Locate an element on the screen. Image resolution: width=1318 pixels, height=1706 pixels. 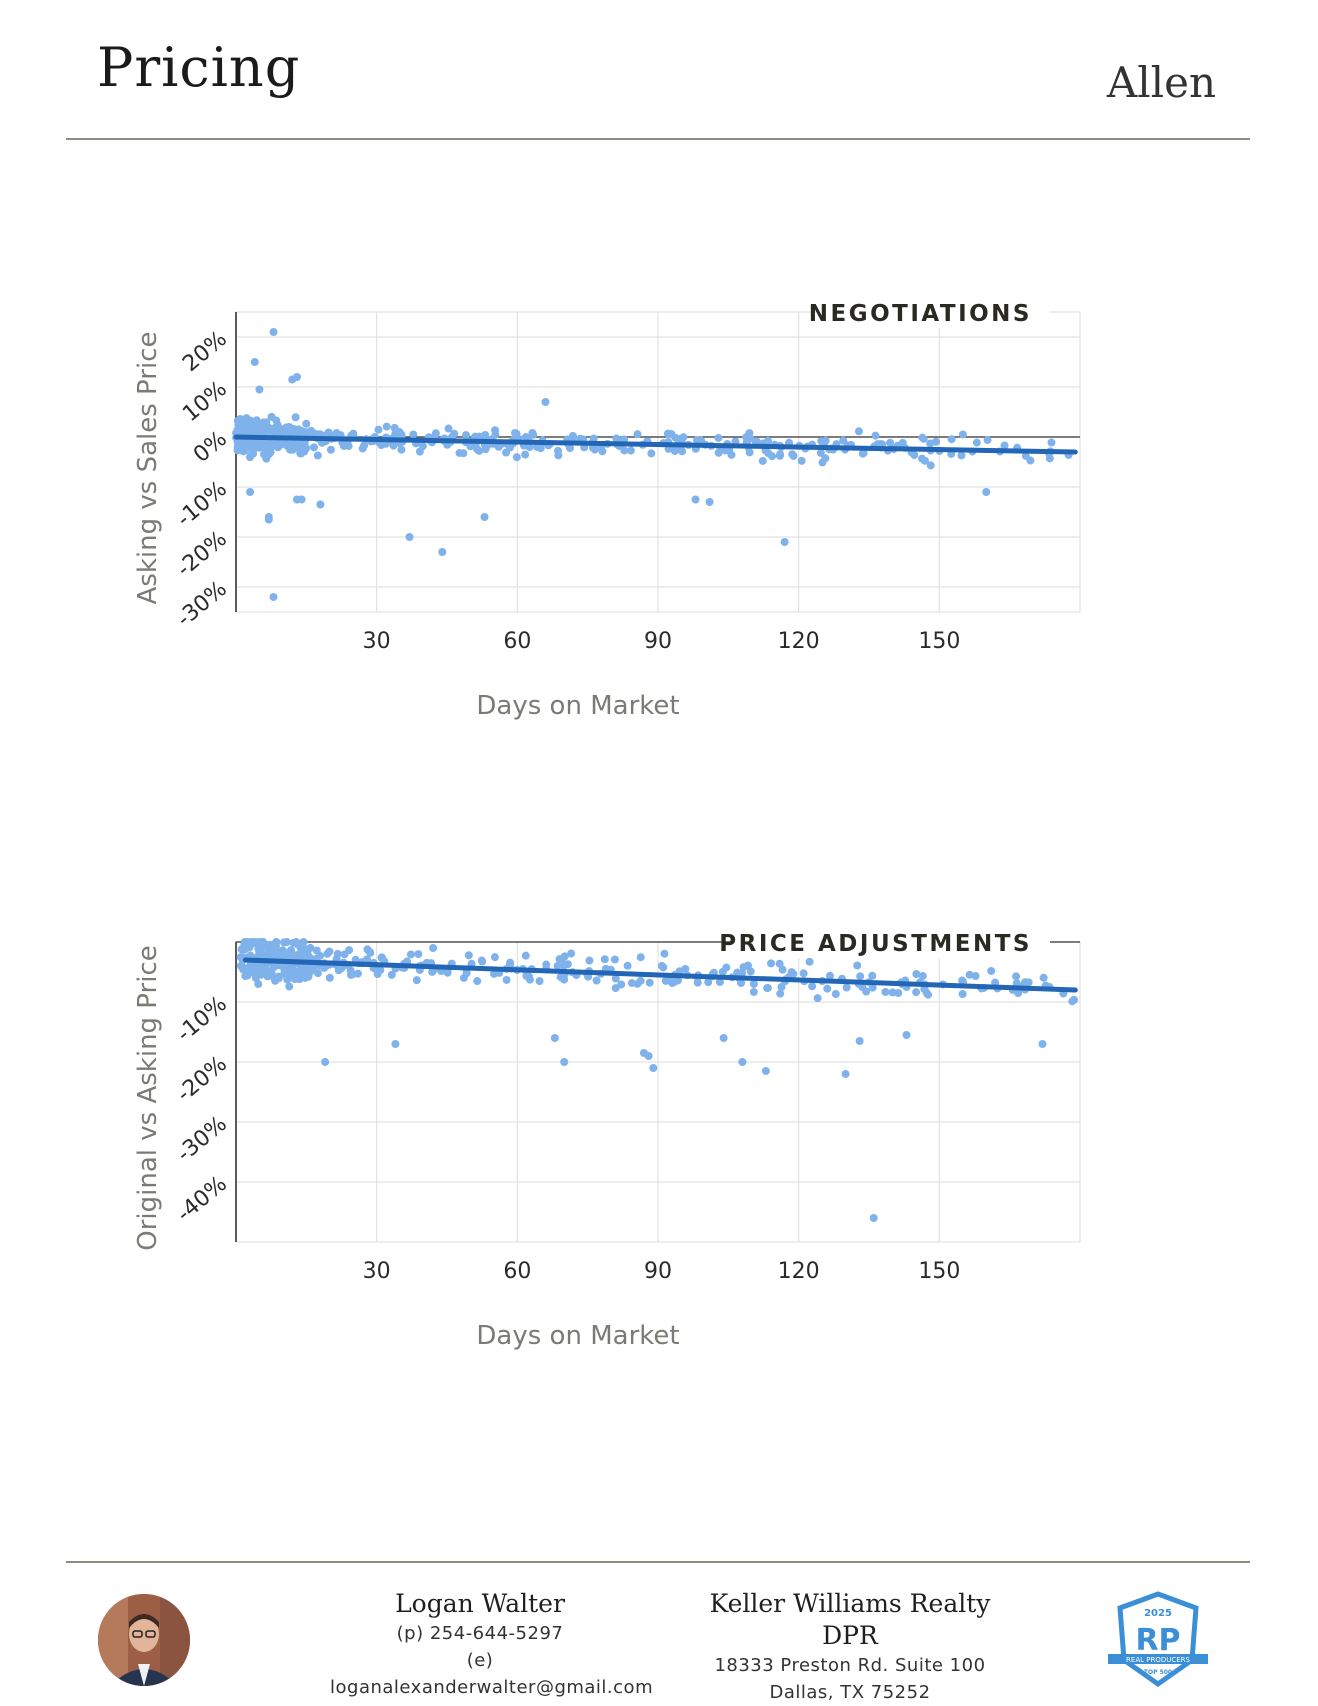
company-address-line2: Dallas, TX 75252 is located at coordinates (850, 1692).